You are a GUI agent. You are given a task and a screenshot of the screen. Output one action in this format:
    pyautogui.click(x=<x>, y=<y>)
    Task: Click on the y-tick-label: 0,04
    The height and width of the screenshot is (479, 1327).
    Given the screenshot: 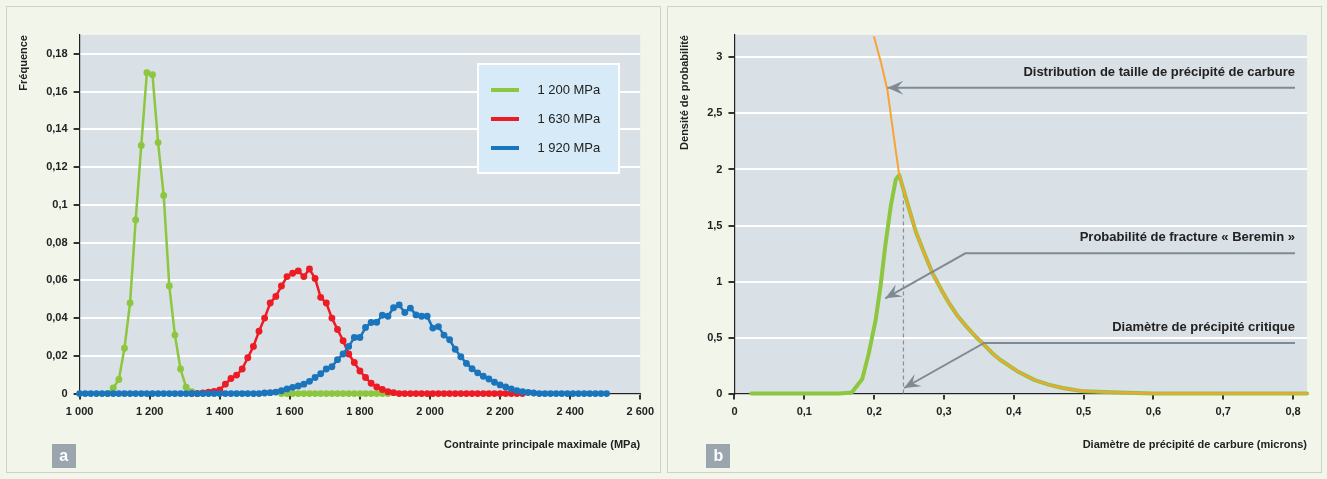 What is the action you would take?
    pyautogui.click(x=57, y=317)
    